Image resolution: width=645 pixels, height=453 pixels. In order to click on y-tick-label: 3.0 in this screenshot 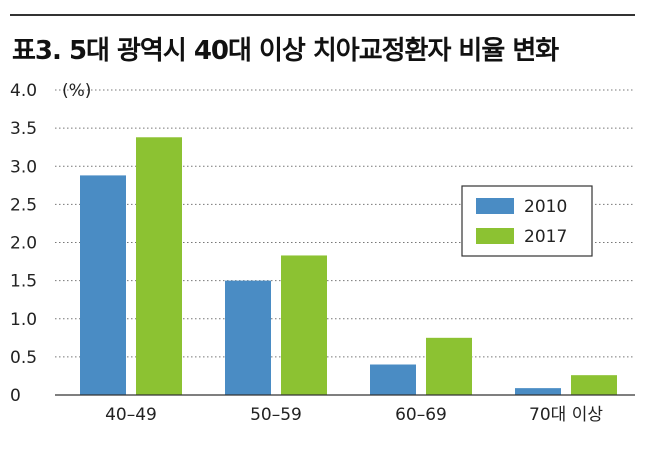, I will do `click(23, 167)`.